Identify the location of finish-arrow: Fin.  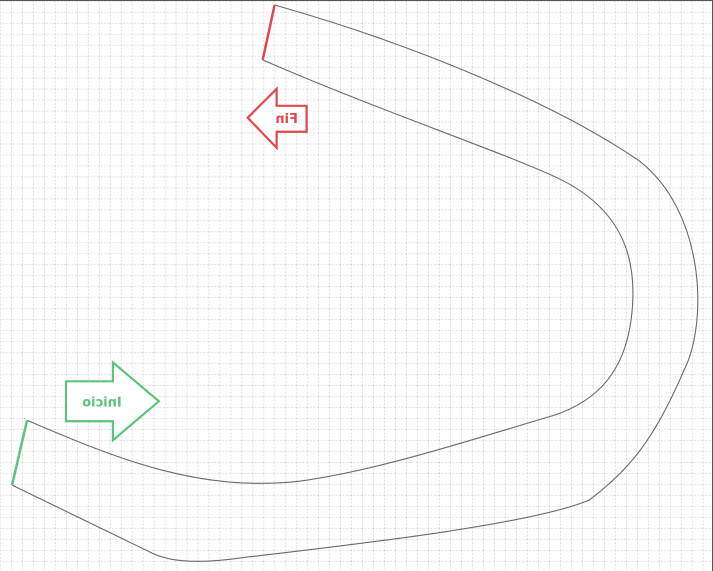
(277, 118).